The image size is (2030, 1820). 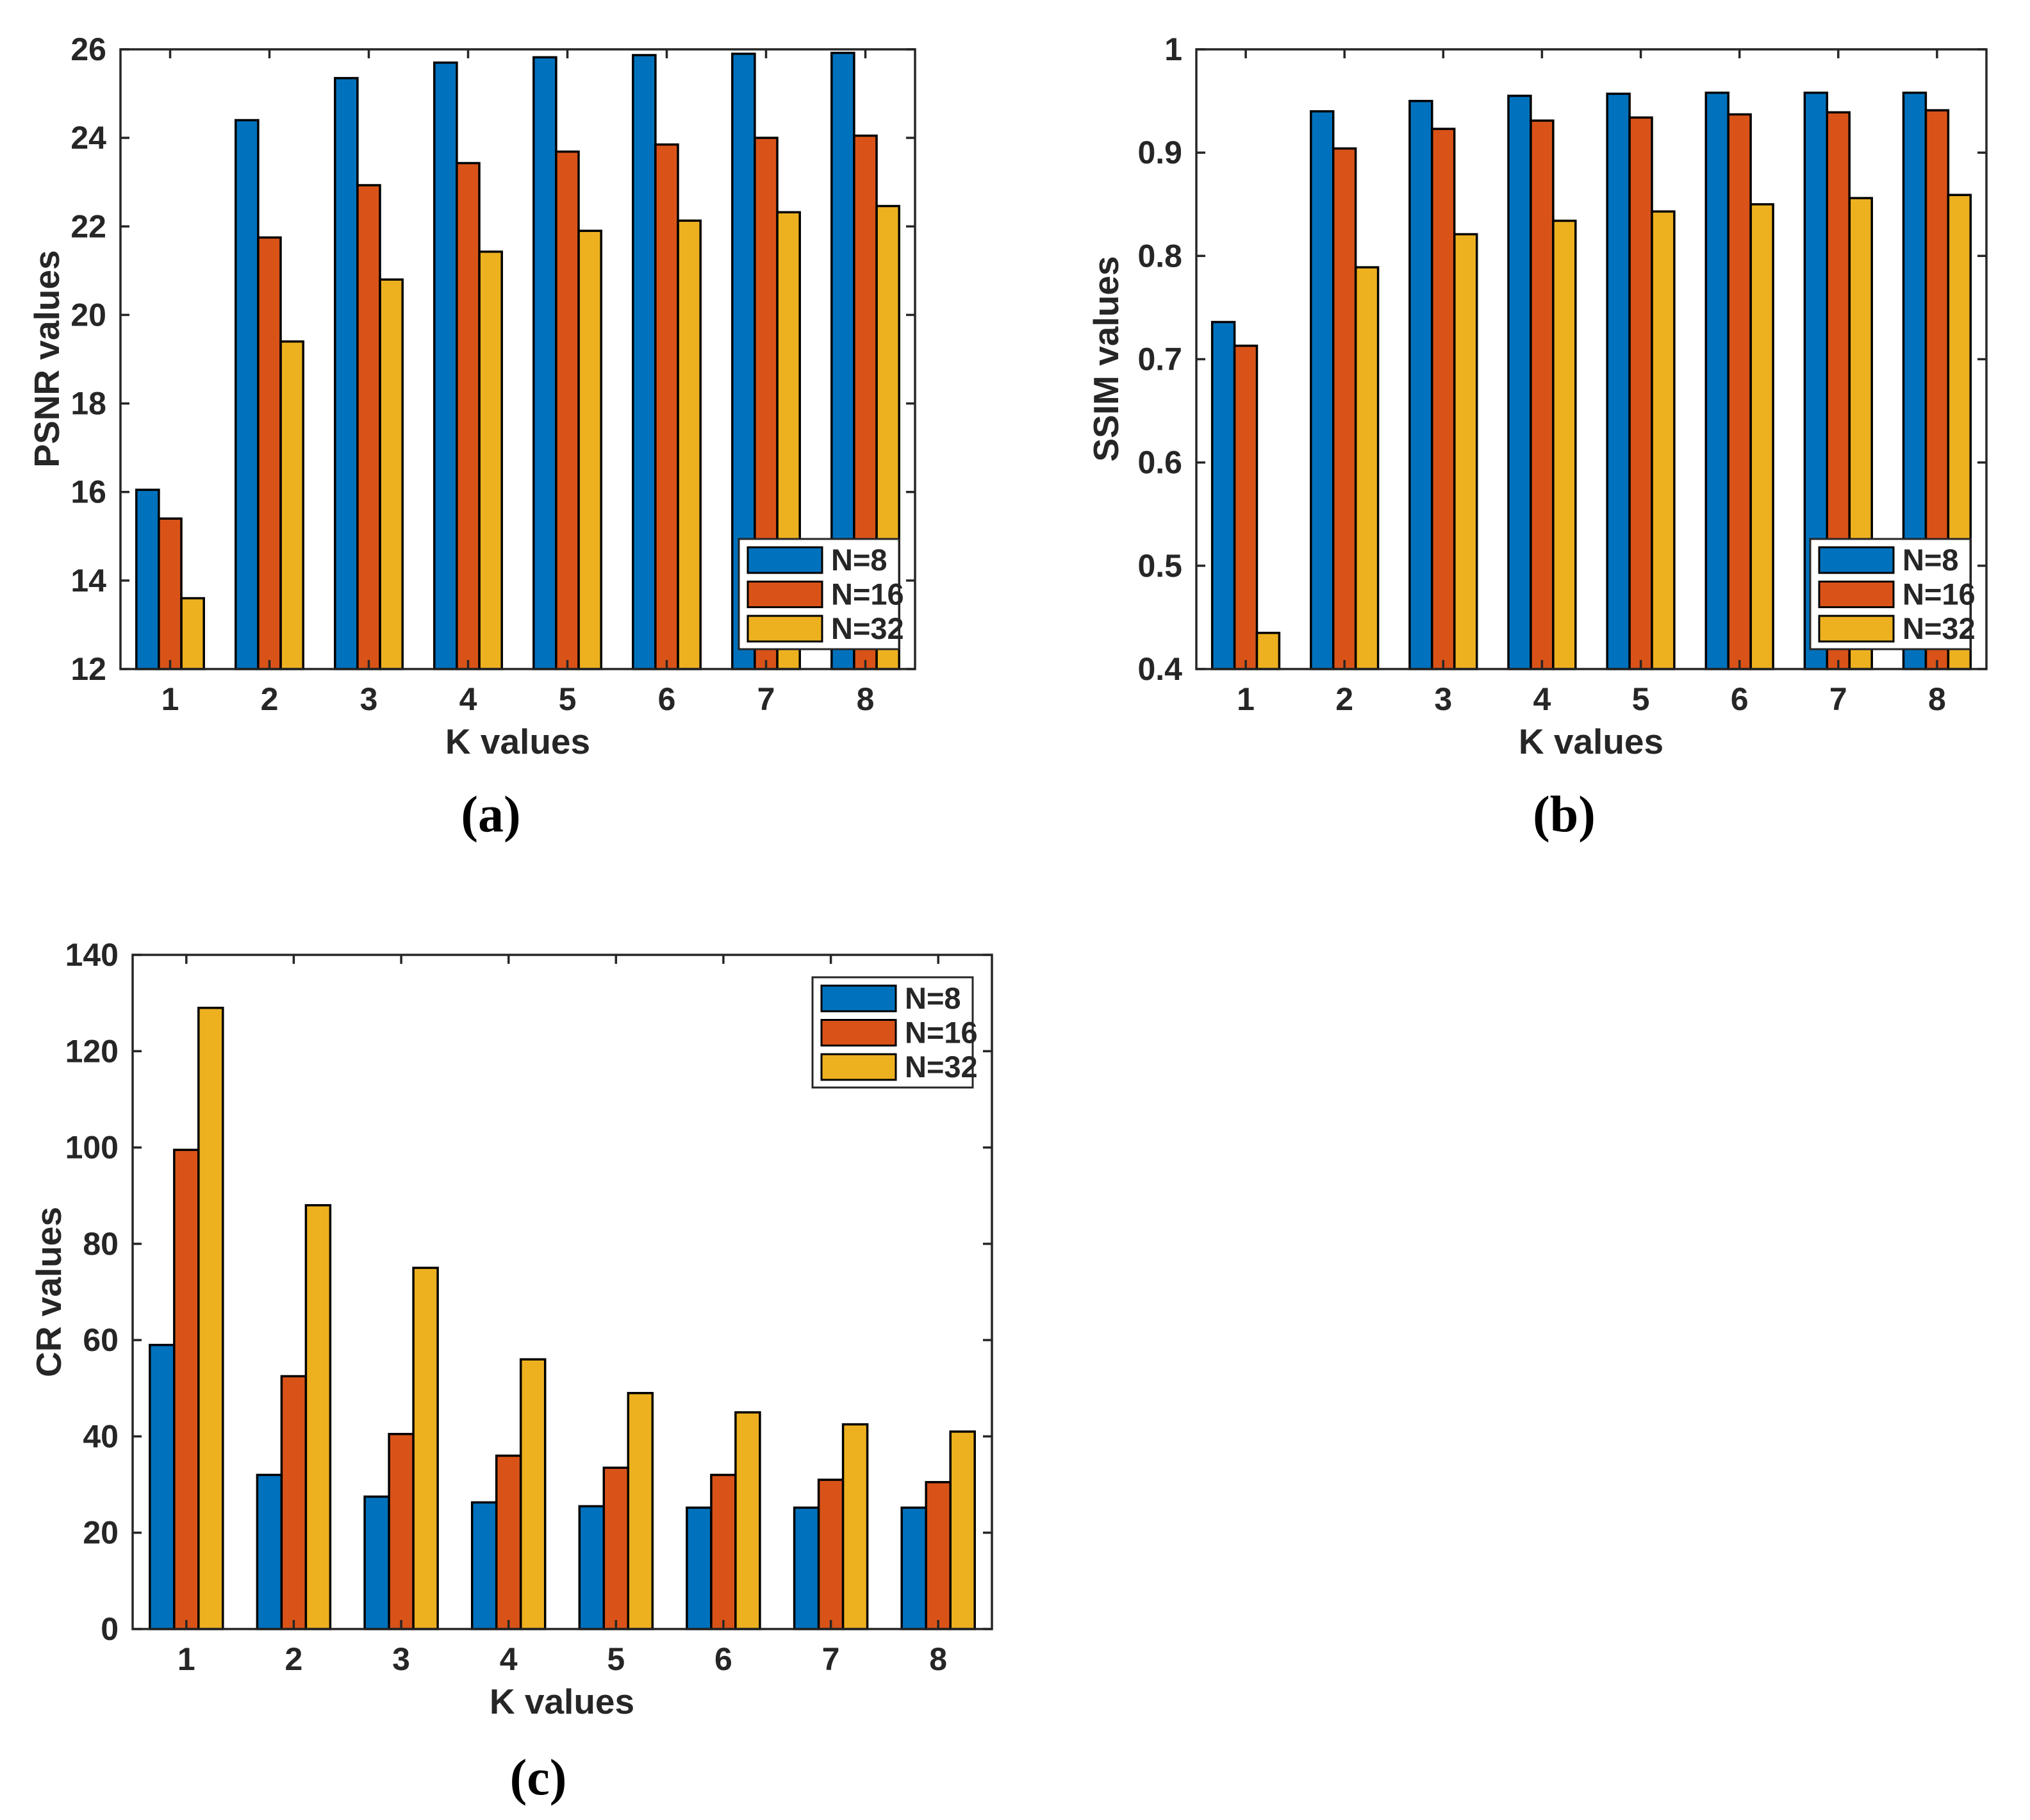 I want to click on svg-text: 14, so click(x=88, y=581).